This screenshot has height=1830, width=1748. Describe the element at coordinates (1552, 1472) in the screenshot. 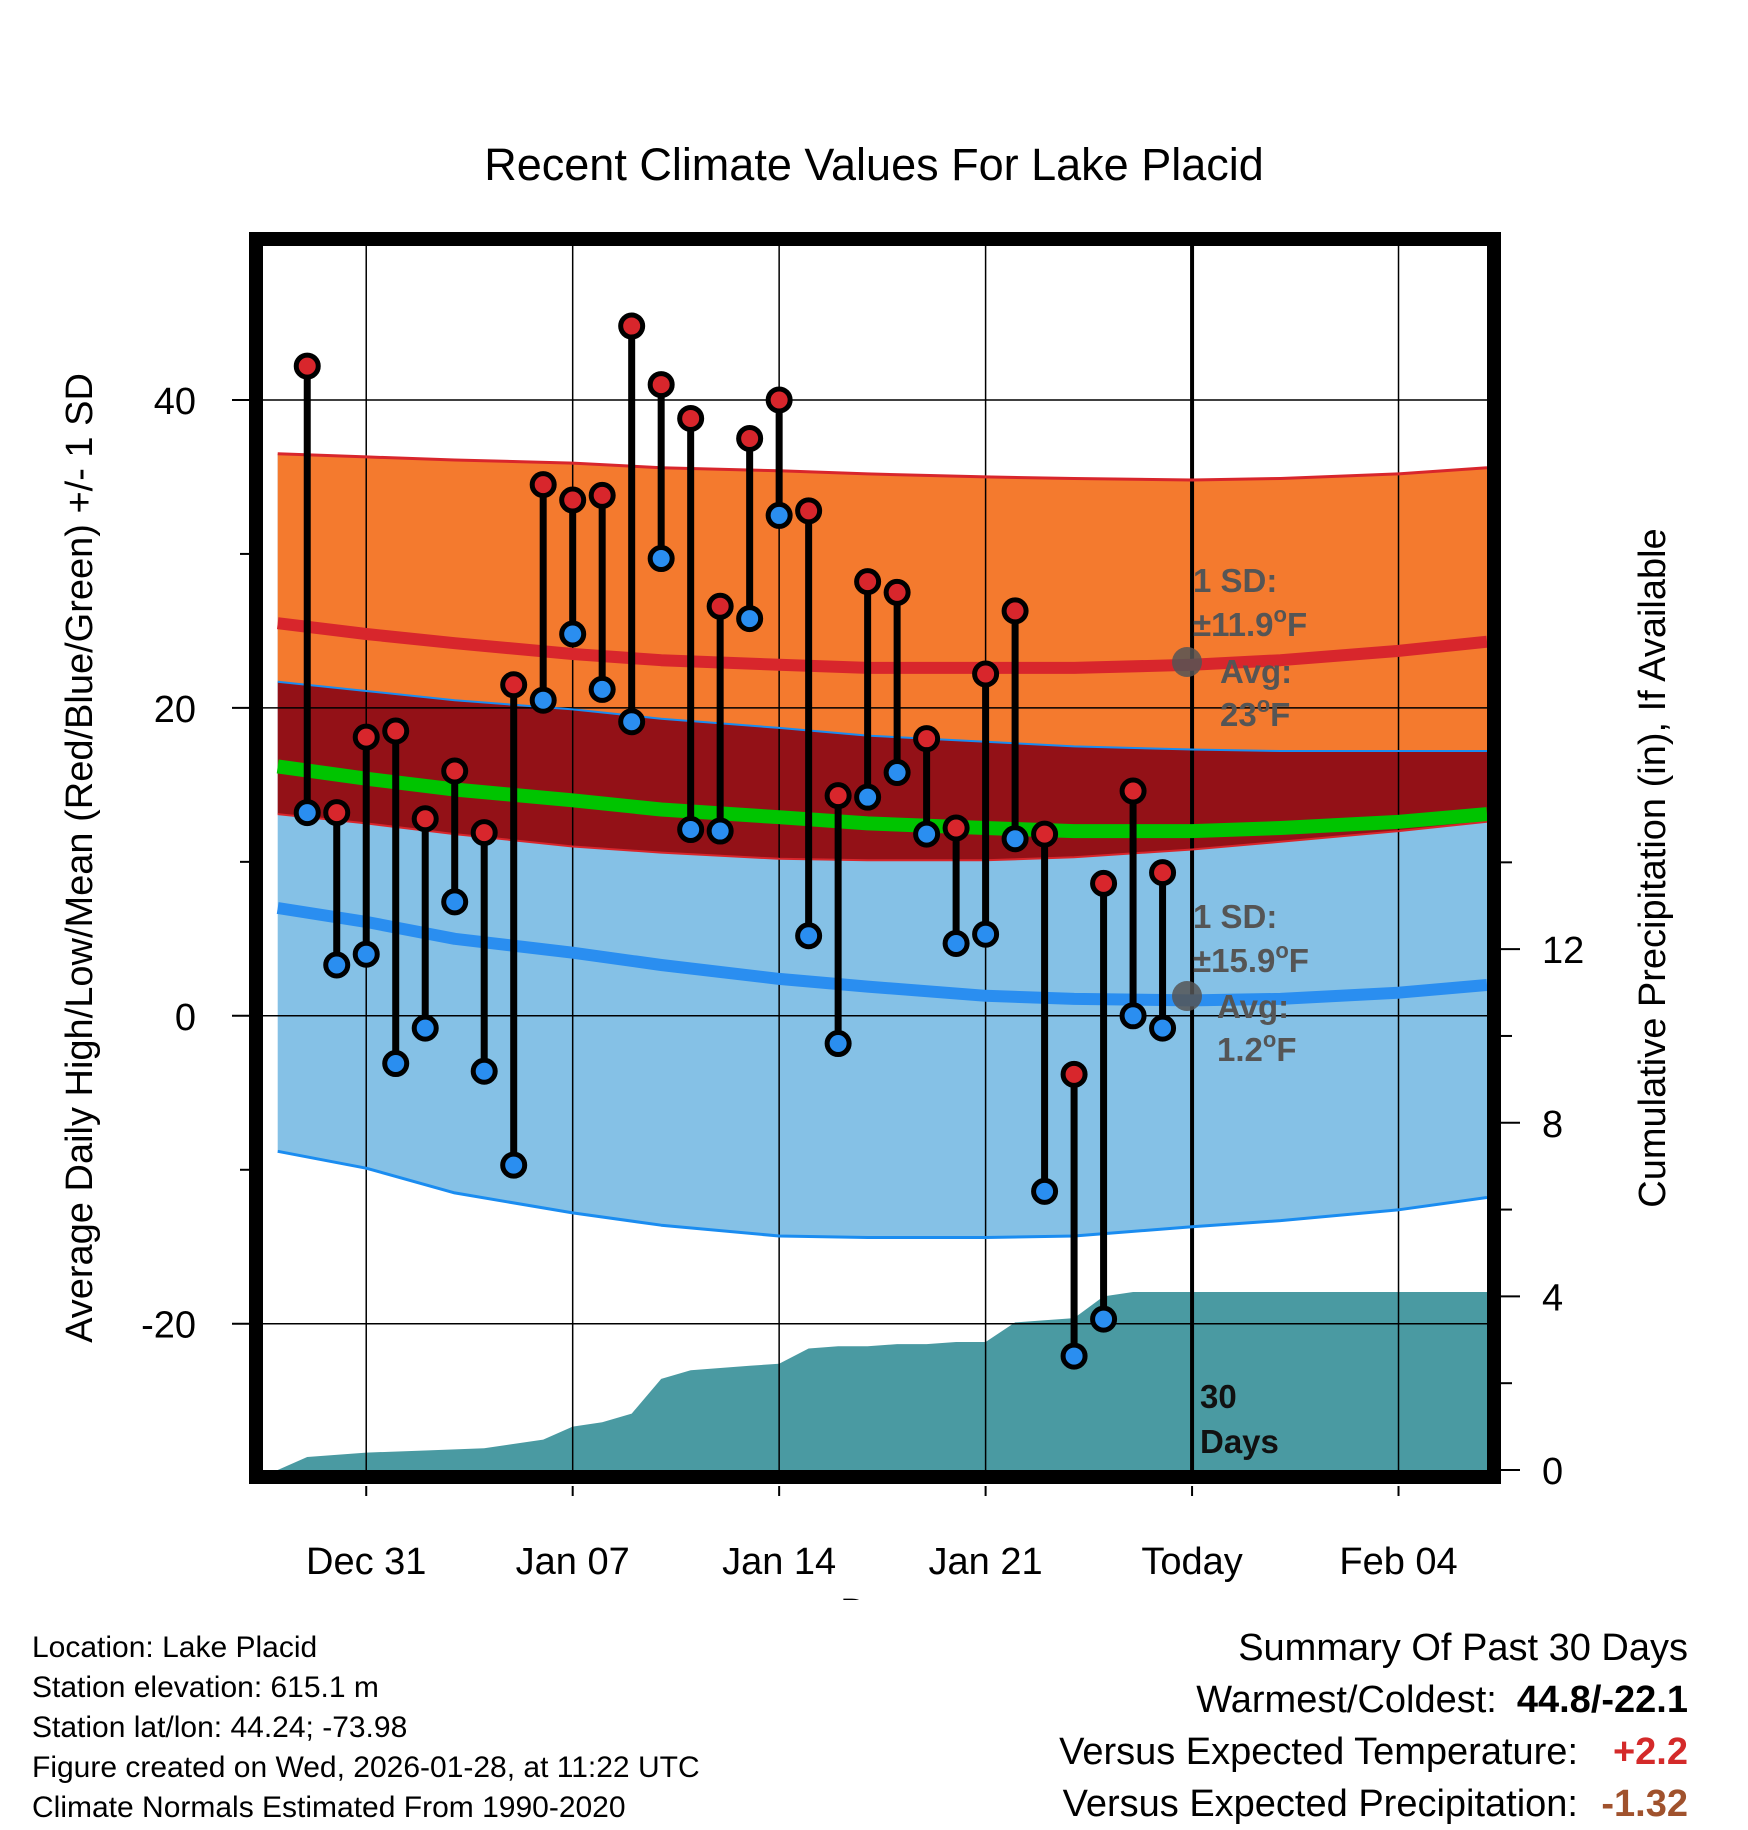

I see `y2-tick-label: 0` at that location.